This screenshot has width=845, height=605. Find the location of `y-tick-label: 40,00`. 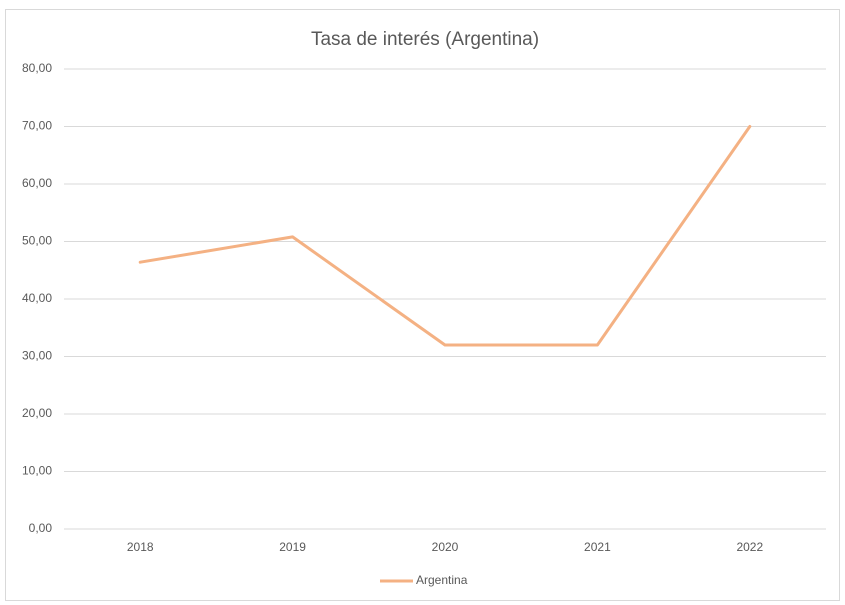

y-tick-label: 40,00 is located at coordinates (37, 298).